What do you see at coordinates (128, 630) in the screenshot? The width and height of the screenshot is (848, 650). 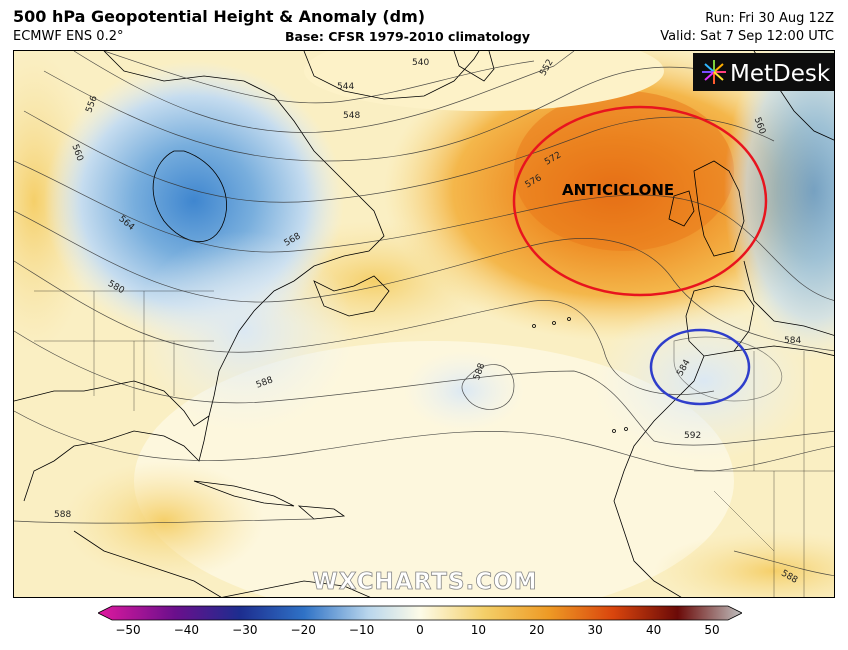 I see `colorbar-tick-label: −50` at bounding box center [128, 630].